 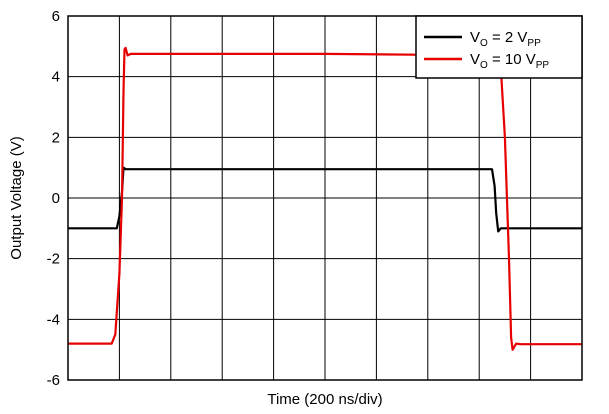 I want to click on y-axis-label: Output Voltage (V), so click(x=16, y=197).